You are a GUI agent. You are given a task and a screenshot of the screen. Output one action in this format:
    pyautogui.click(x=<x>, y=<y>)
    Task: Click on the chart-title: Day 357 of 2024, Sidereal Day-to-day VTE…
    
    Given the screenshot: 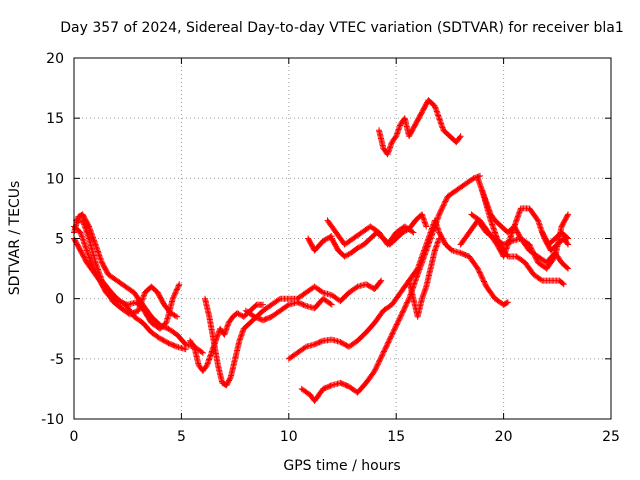 What is the action you would take?
    pyautogui.click(x=341, y=28)
    